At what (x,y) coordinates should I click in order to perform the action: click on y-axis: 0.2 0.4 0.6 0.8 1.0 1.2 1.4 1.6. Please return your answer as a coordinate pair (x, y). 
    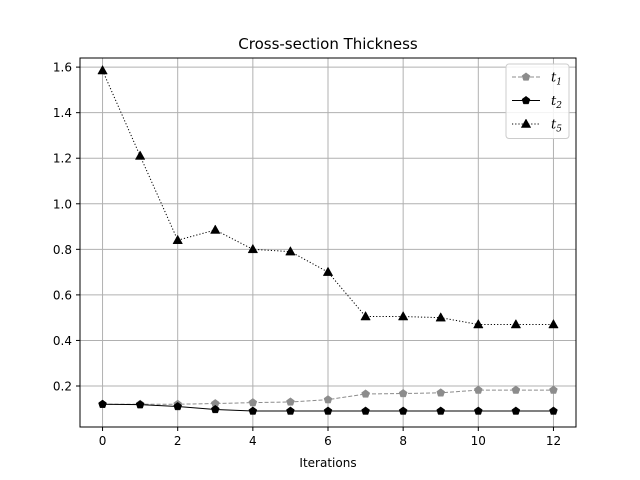
    Looking at the image, I should click on (66, 227).